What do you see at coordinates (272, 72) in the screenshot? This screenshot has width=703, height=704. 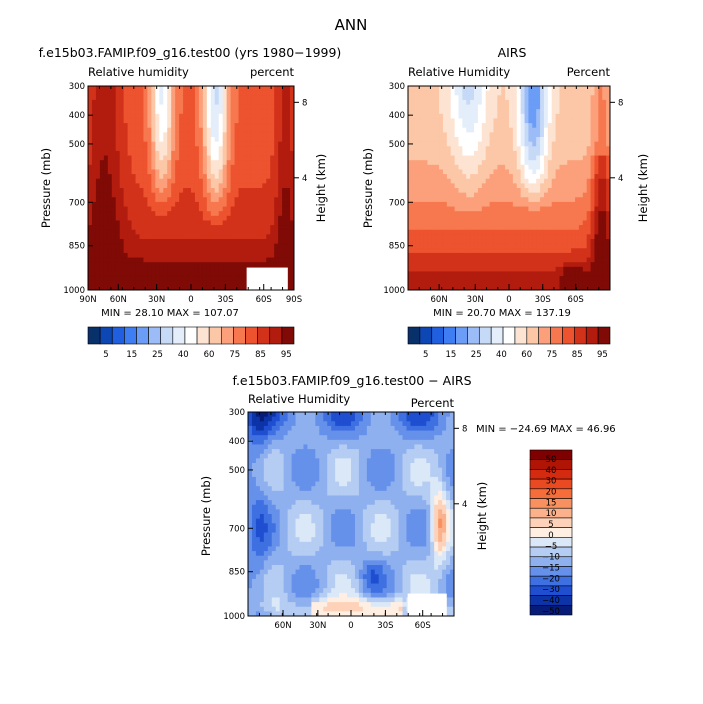 I see `panel-model-right-label: percent` at bounding box center [272, 72].